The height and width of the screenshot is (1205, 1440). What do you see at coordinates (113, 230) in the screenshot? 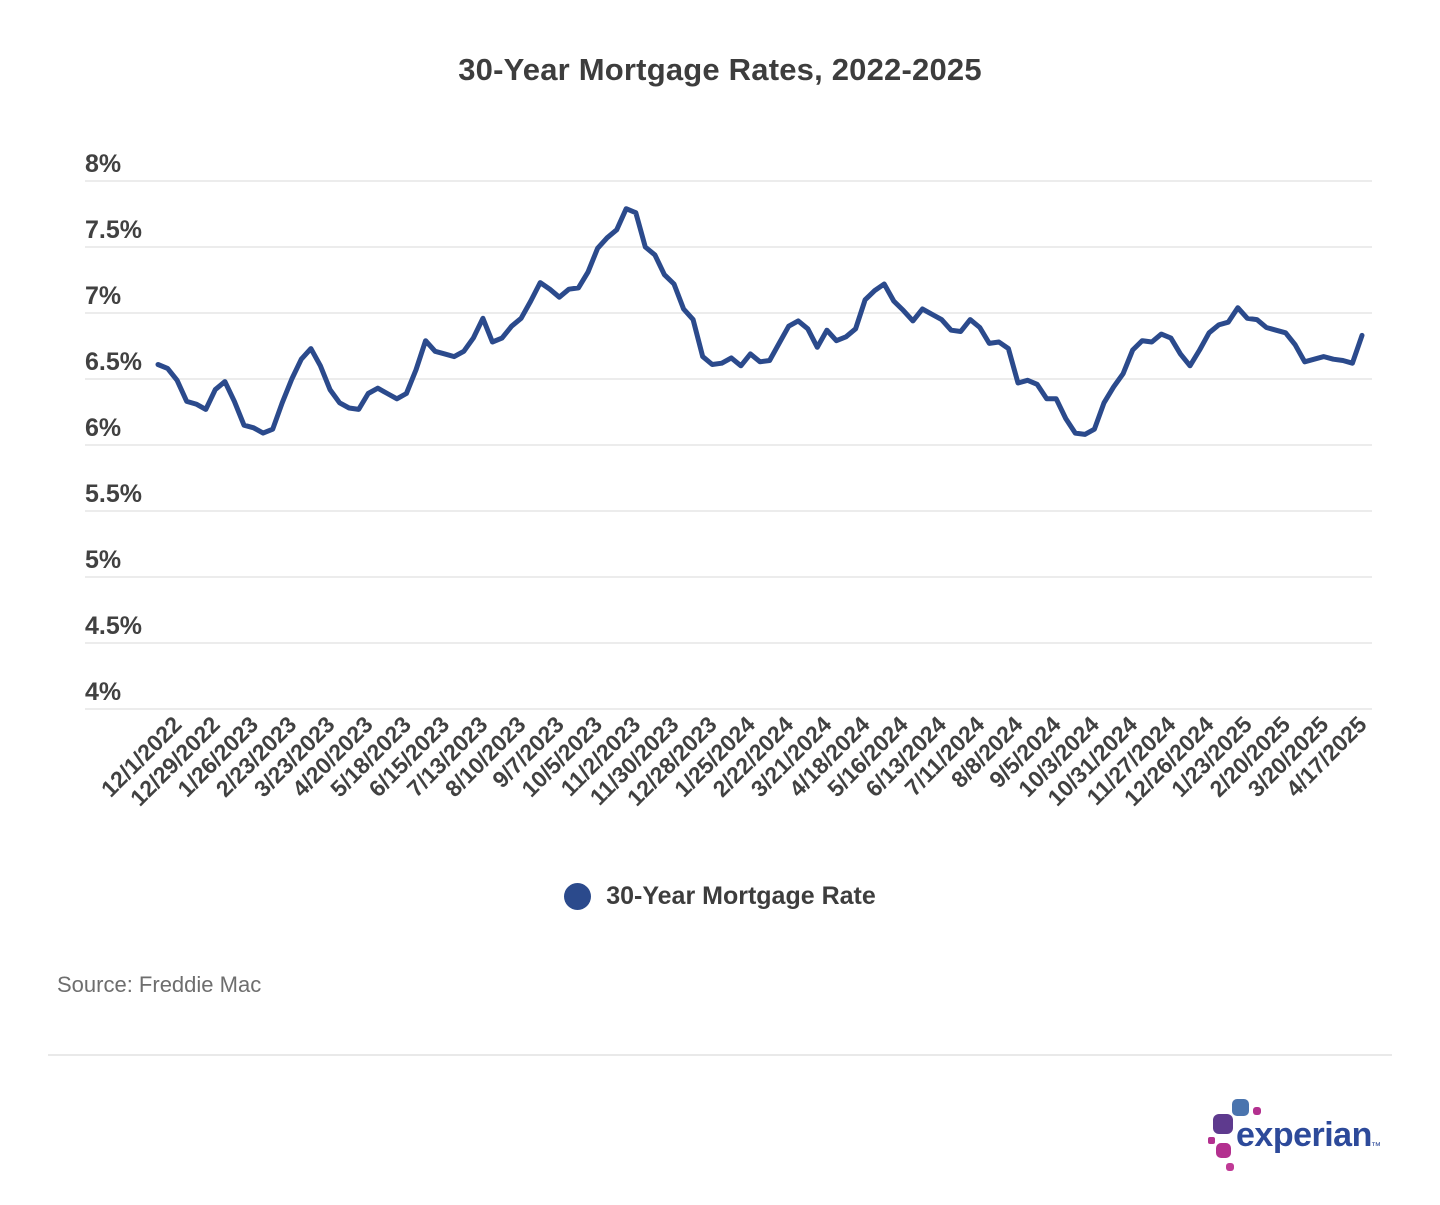
I see `y-axis-label: 7.5%` at bounding box center [113, 230].